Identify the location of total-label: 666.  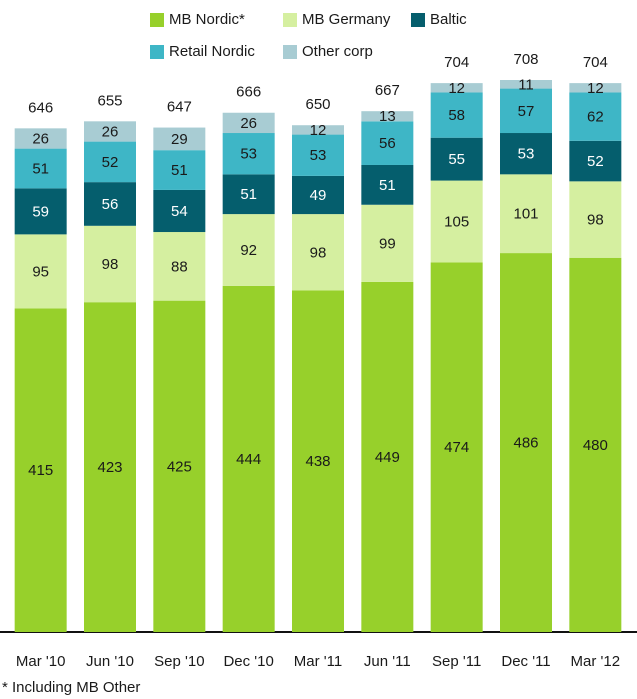
(248, 92).